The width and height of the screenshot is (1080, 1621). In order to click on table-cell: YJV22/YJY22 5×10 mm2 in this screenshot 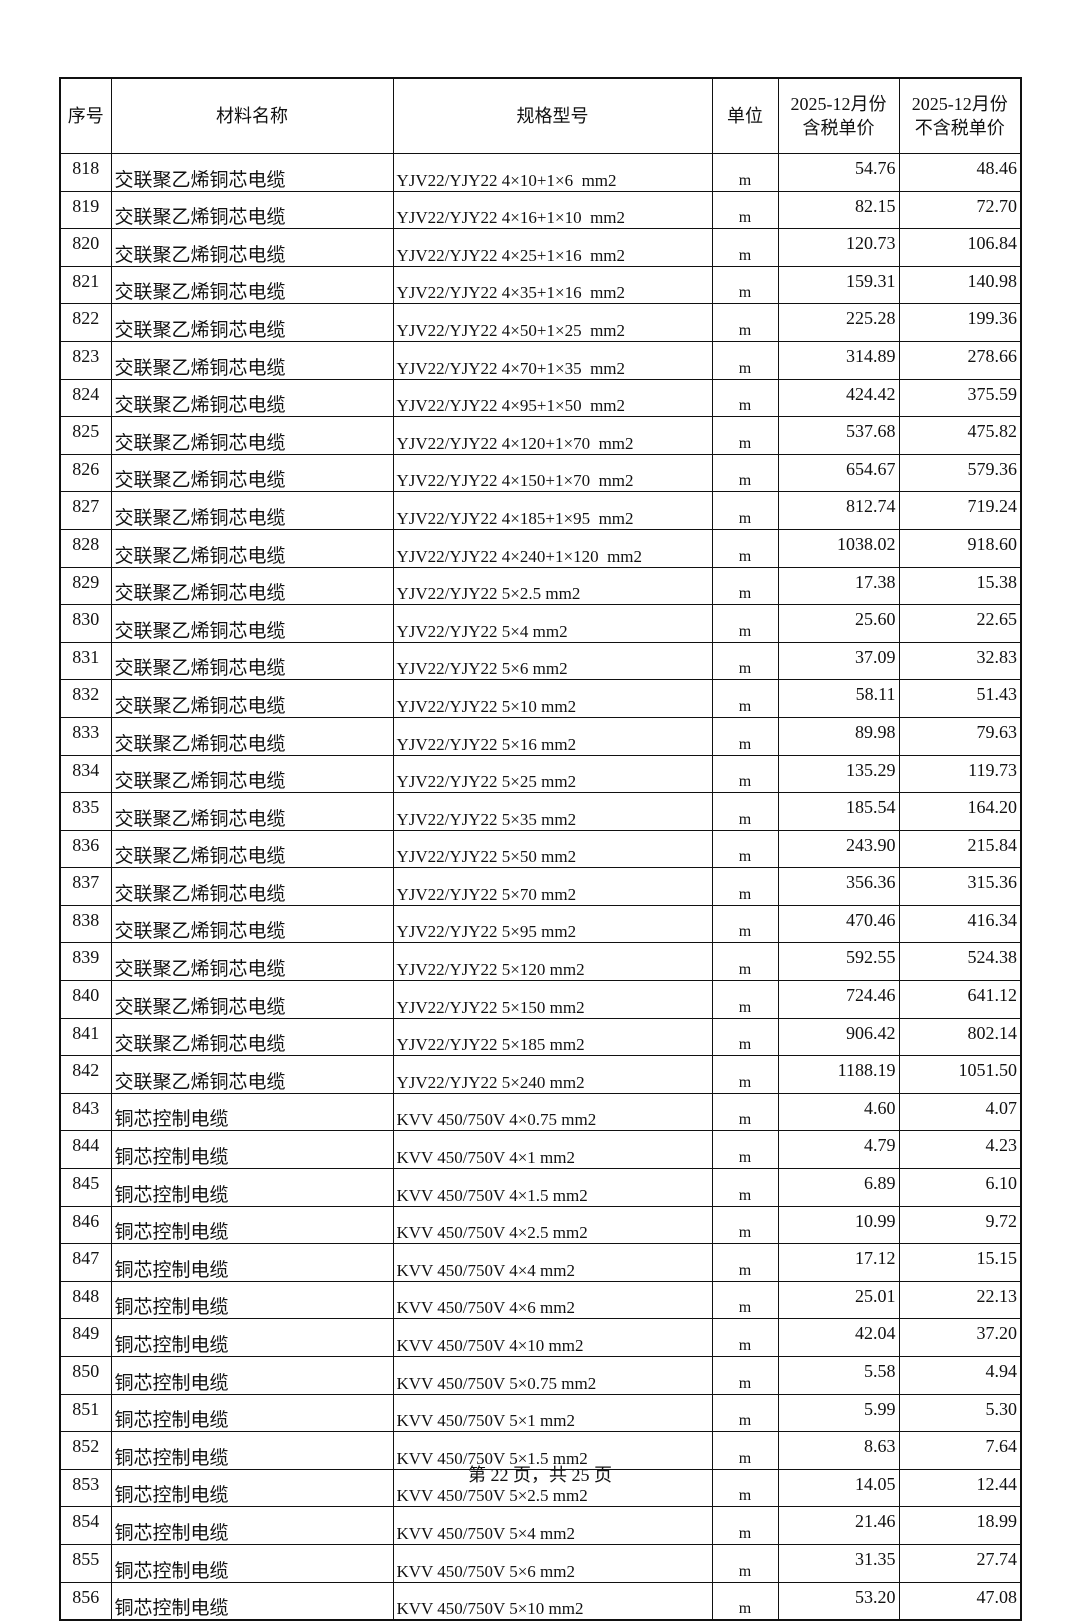, I will do `click(552, 698)`.